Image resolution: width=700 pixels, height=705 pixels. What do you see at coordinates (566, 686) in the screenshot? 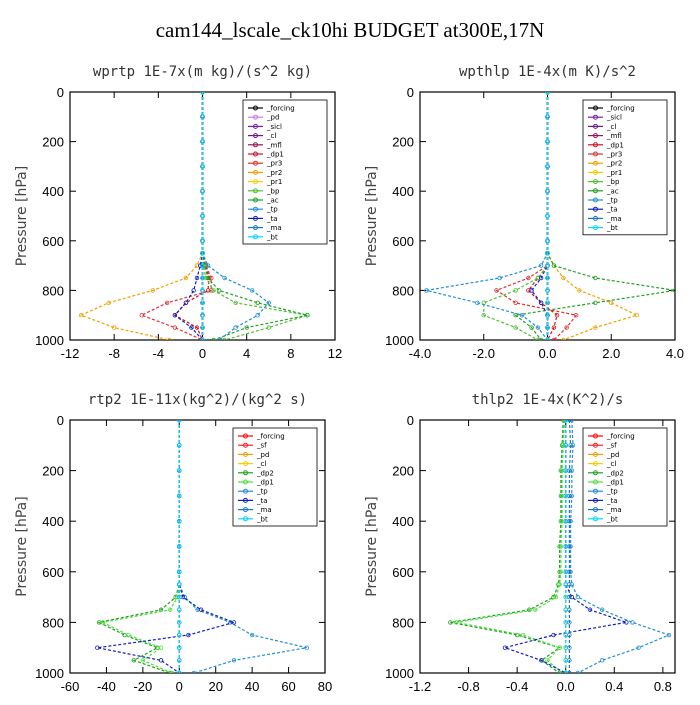
I see `x-tick-label: 0.0` at bounding box center [566, 686].